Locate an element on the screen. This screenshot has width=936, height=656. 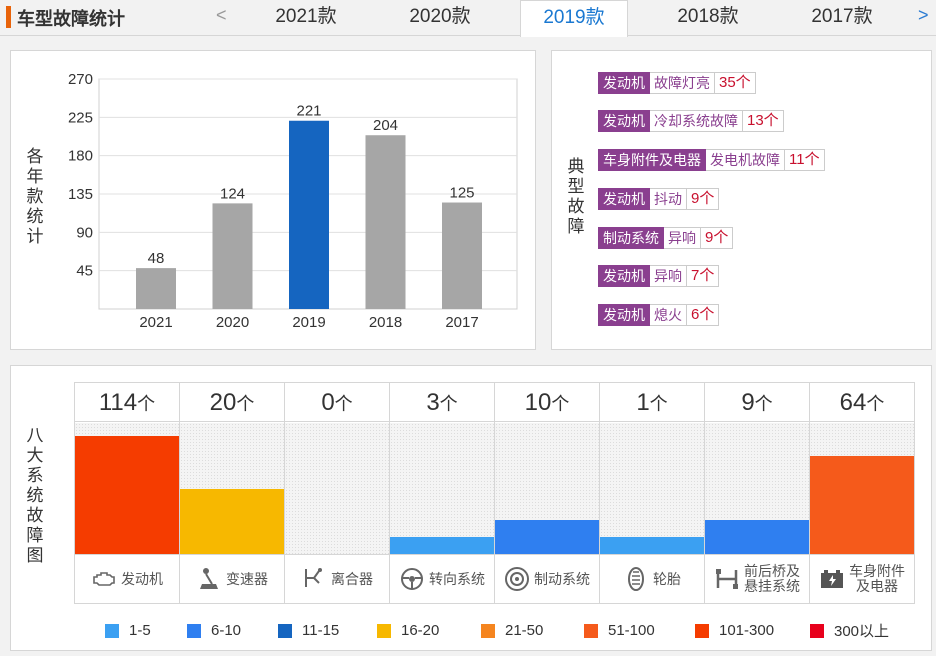
header: 车型故障统计 < 2021款 2020款 2019款 2018款 2017款 > is located at coordinates (468, 18).